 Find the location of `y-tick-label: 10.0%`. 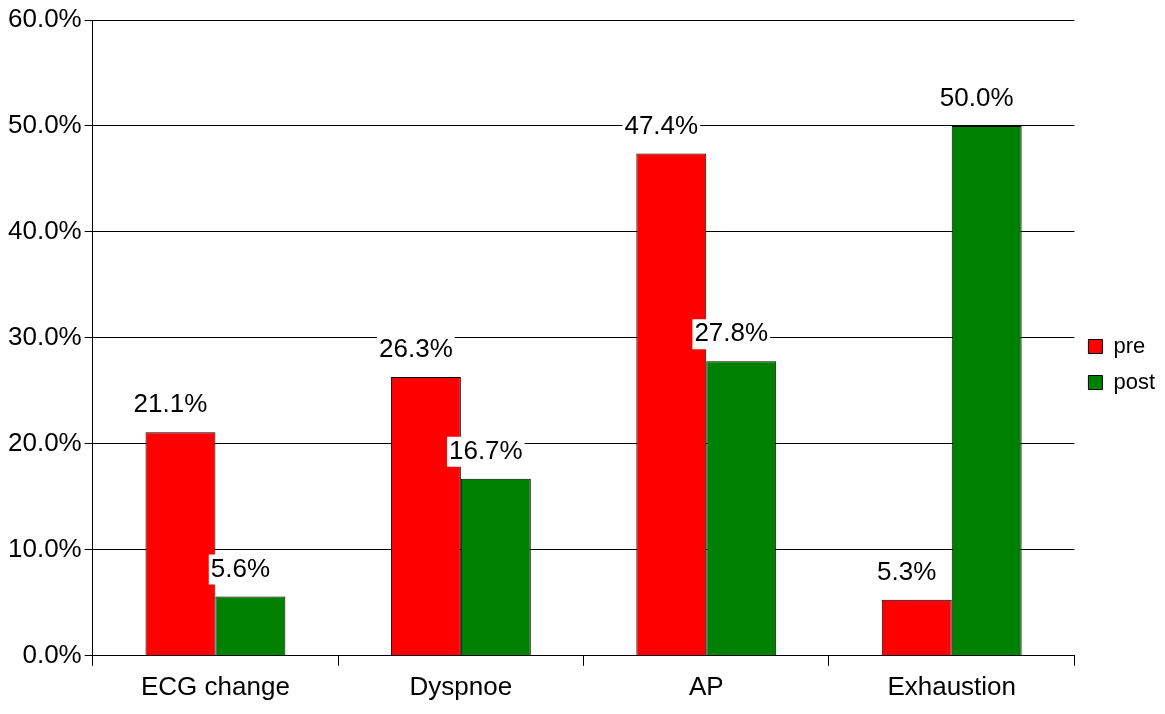

y-tick-label: 10.0% is located at coordinates (44, 548).